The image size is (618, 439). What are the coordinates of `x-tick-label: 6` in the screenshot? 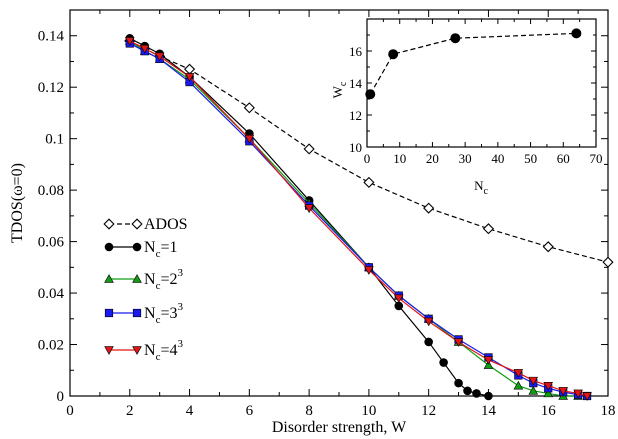 It's located at (250, 411).